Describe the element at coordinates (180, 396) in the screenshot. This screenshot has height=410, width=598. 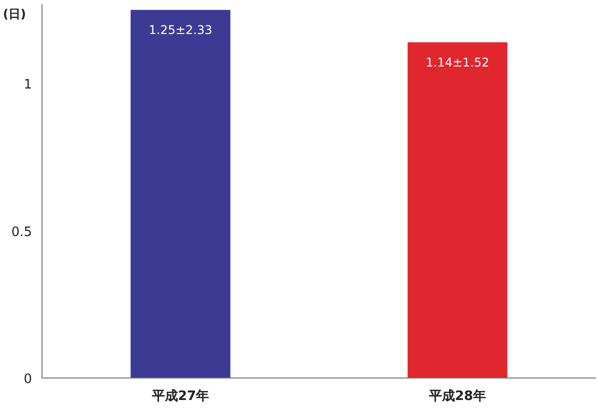
I see `x-tick-label: 平成27年` at that location.